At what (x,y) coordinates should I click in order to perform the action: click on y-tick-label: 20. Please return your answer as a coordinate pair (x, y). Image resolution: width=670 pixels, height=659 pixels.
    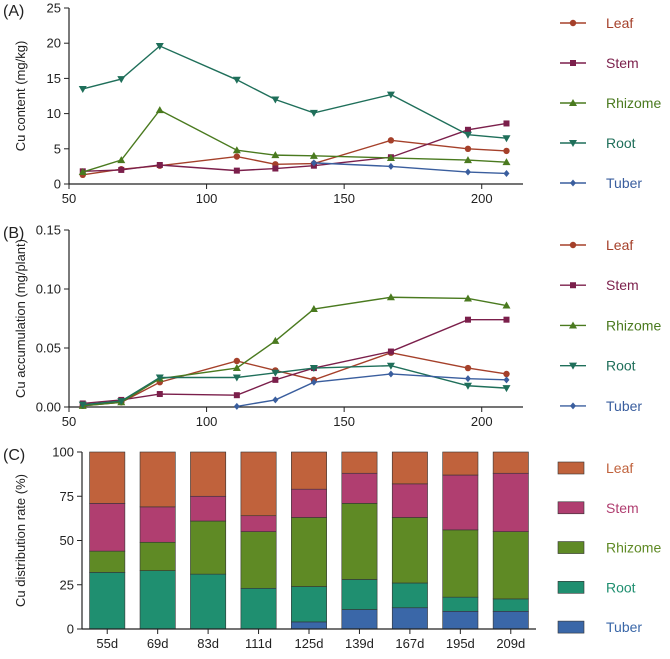
    Looking at the image, I should click on (54, 43).